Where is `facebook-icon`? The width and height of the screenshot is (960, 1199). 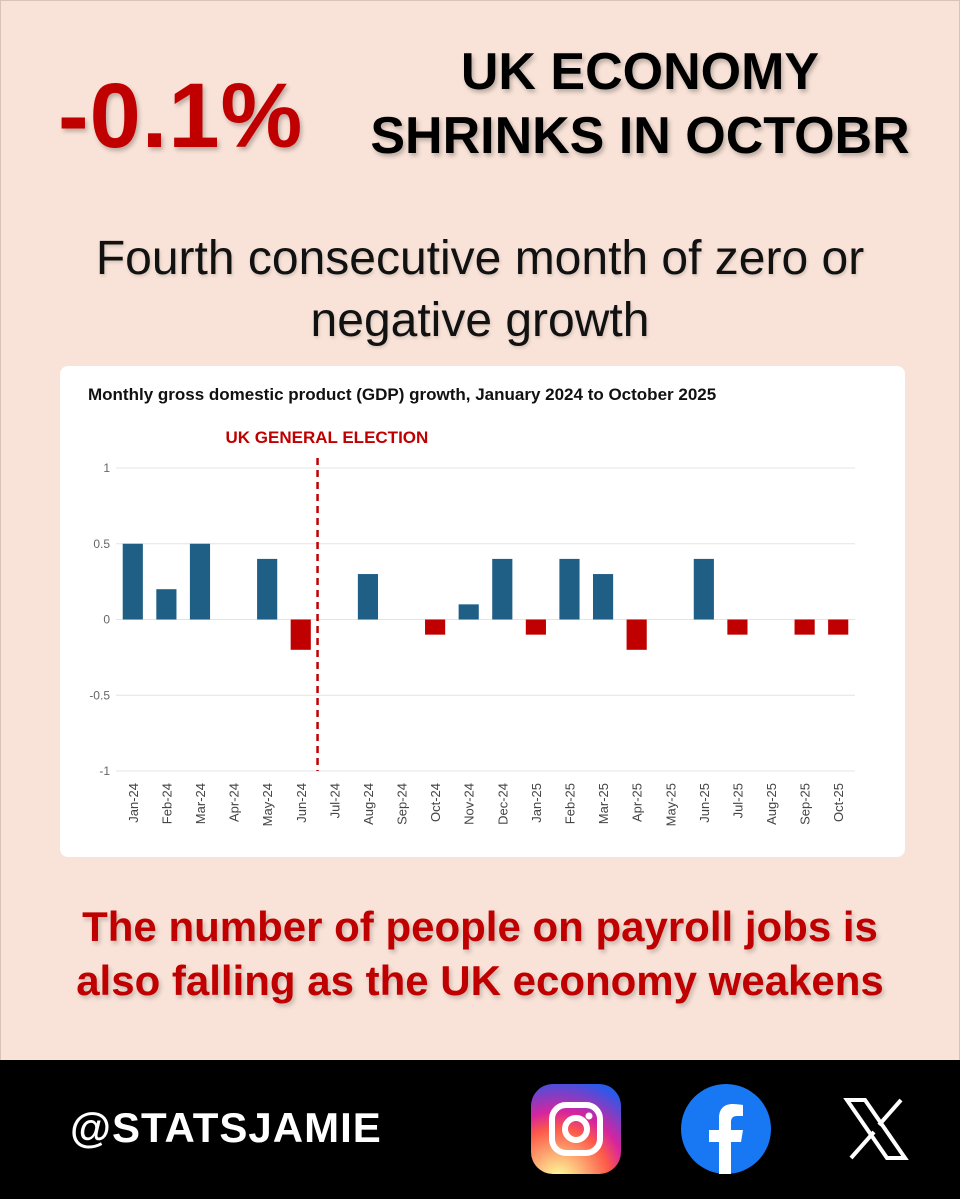
facebook-icon is located at coordinates (726, 1129).